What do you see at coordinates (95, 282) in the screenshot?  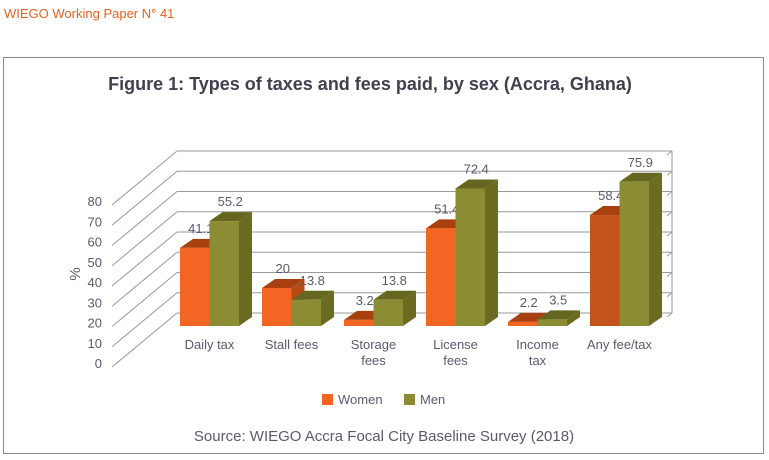 I see `y-tick-label: 40` at bounding box center [95, 282].